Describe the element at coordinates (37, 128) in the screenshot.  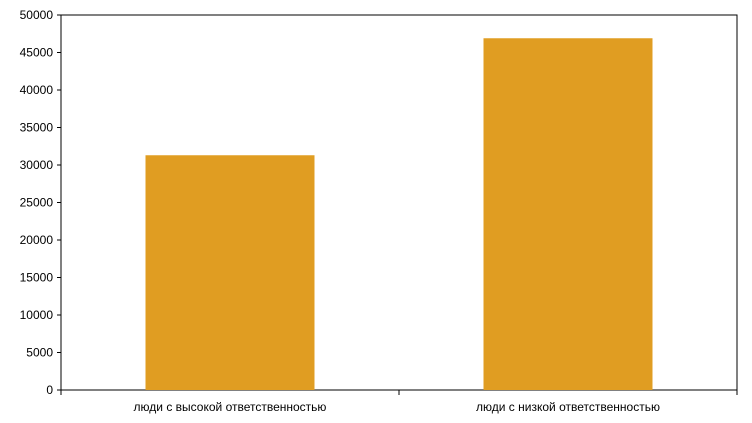
I see `y-tick-label: 35000` at that location.